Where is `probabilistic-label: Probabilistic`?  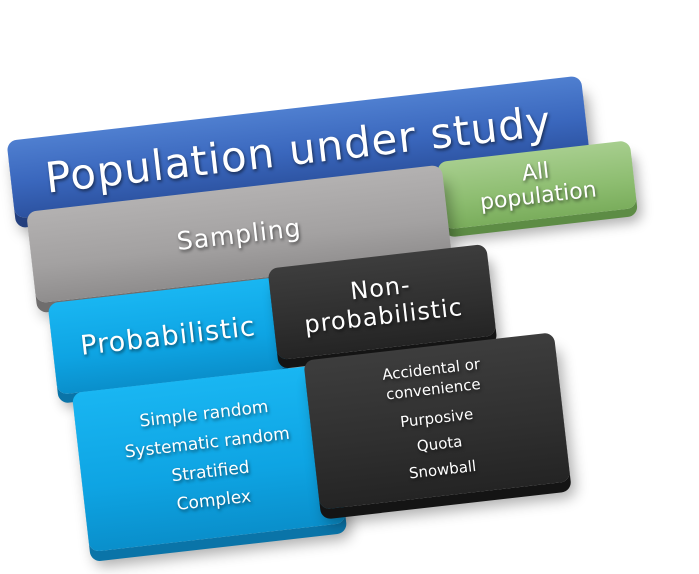 probabilistic-label: Probabilistic is located at coordinates (168, 336).